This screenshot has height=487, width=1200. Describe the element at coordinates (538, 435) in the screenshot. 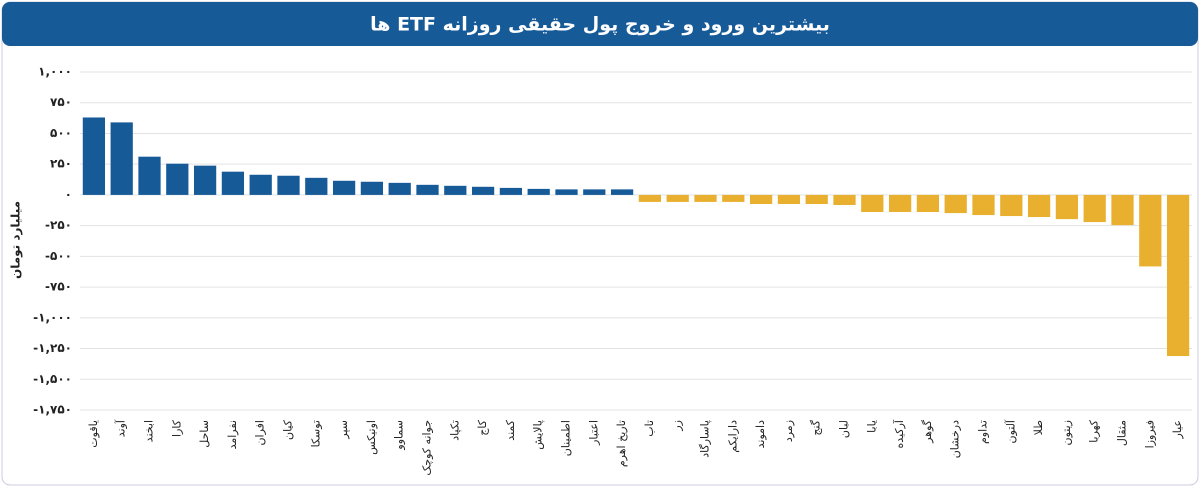

I see `x-tick-label: پالایش` at that location.